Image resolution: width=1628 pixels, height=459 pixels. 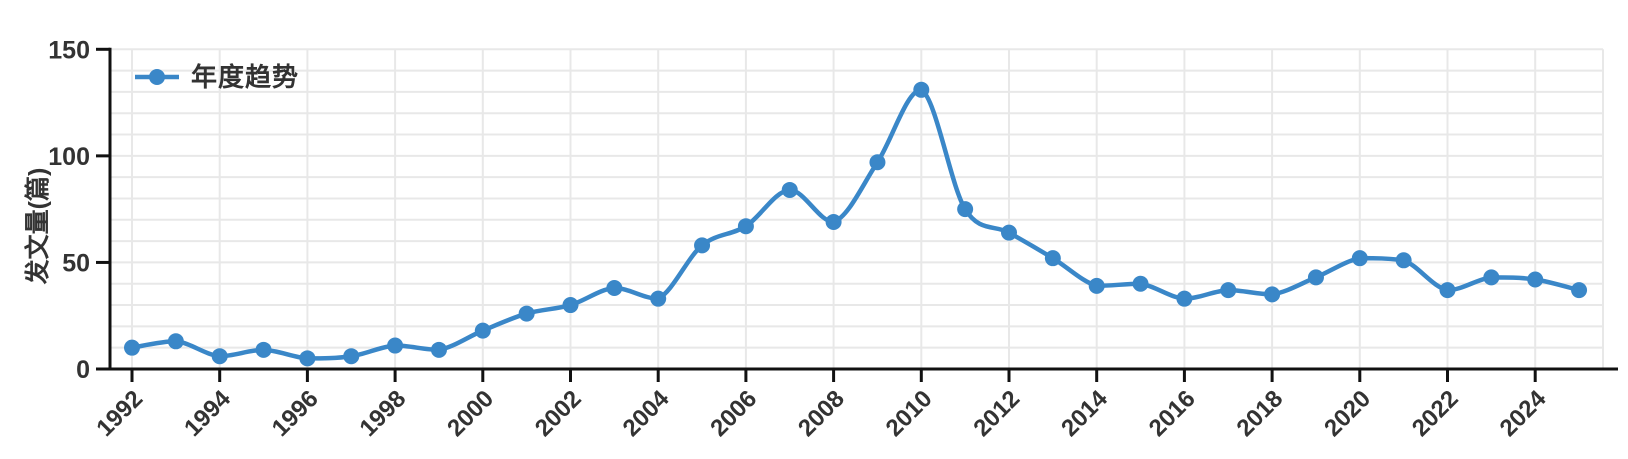 I want to click on x-tick-label: 2002, so click(x=558, y=413).